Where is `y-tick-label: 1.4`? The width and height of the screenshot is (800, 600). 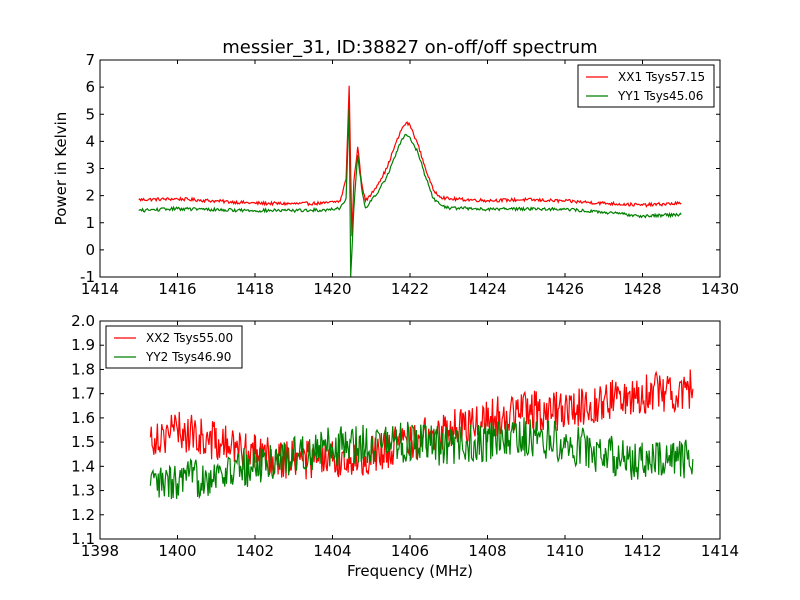 y-tick-label: 1.4 is located at coordinates (83, 466).